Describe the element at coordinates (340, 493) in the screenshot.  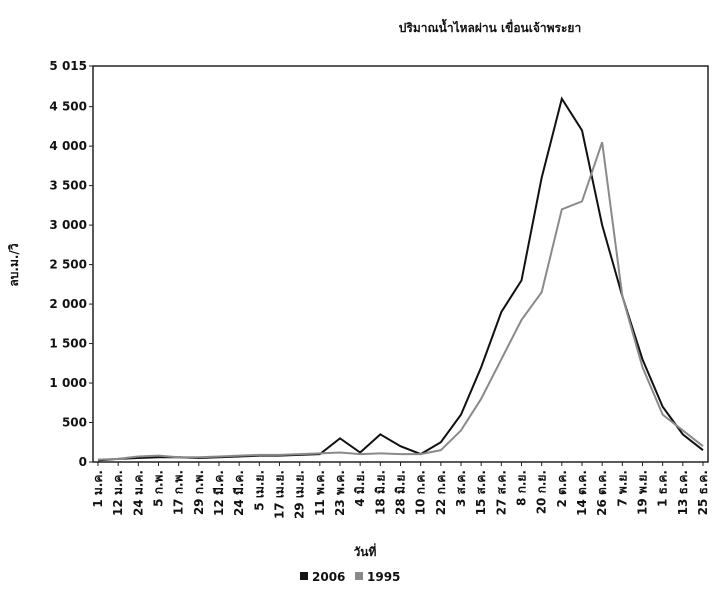
I see `x-tick-label: 23 พ.ค.` at that location.